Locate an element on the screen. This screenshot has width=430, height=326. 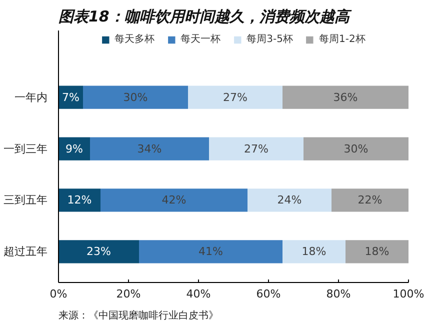
data-label: 34% is located at coordinates (149, 149).